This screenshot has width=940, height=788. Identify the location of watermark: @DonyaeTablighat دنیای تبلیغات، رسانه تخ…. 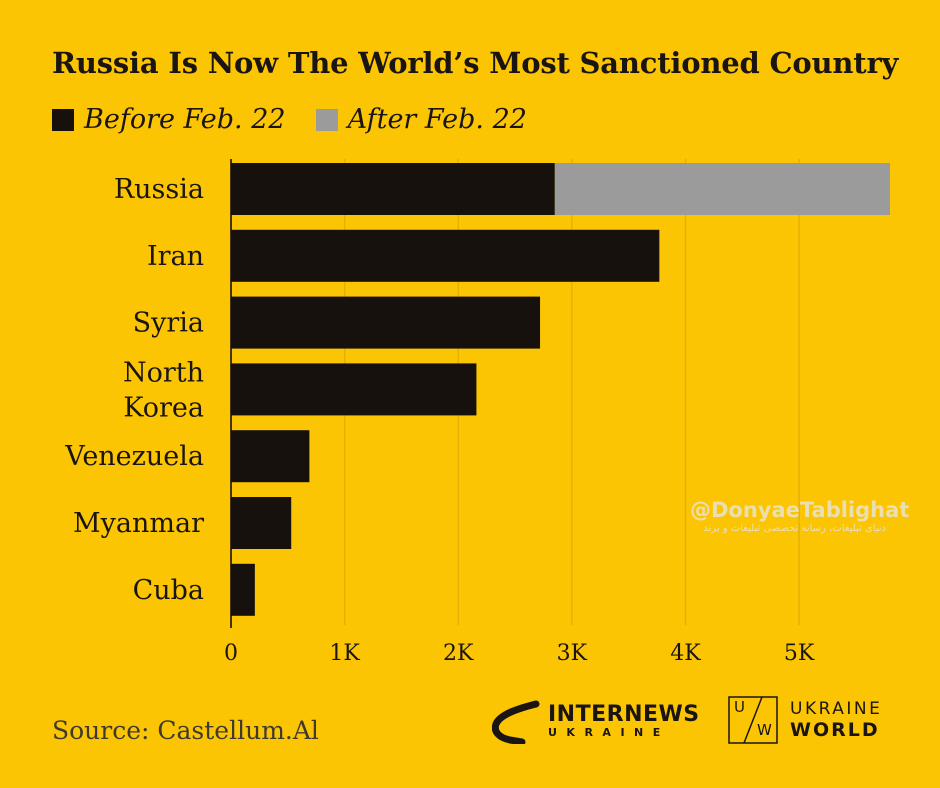
(800, 516).